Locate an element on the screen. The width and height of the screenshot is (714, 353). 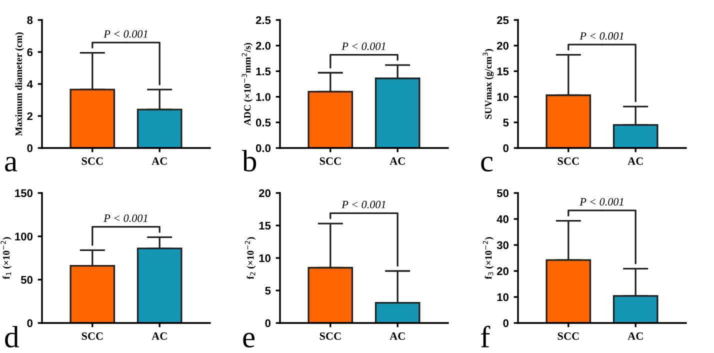
y-tick-label: 25 is located at coordinates (503, 20).